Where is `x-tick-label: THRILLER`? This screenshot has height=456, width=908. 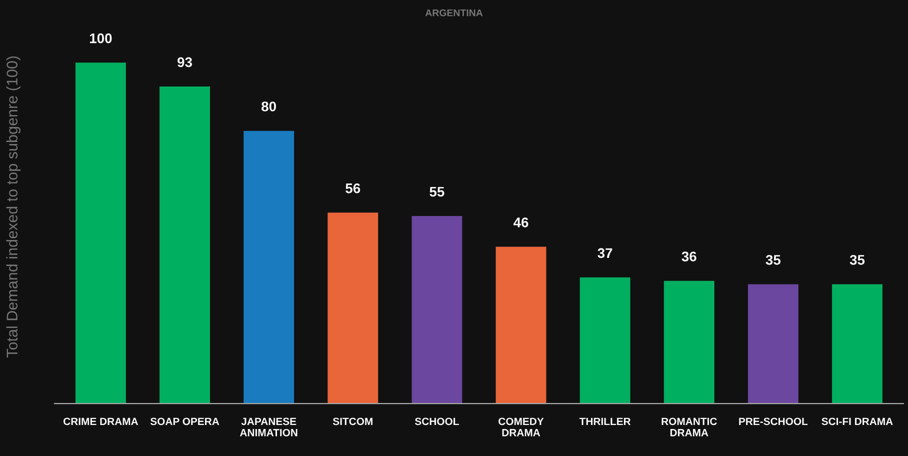
x-tick-label: THRILLER is located at coordinates (605, 421).